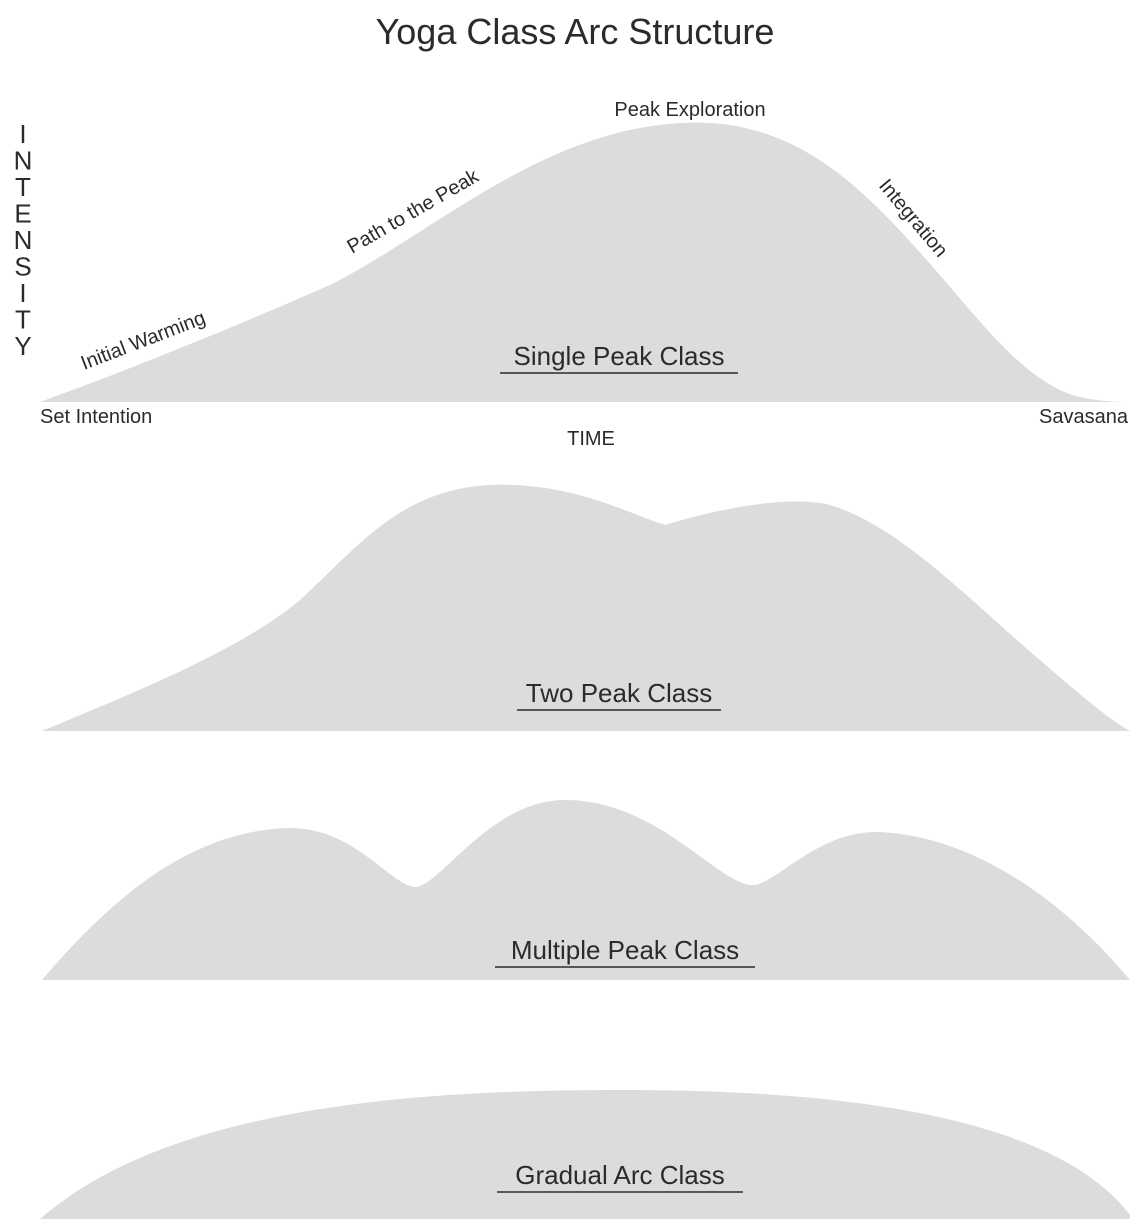 This screenshot has width=1130, height=1219. Describe the element at coordinates (22, 214) in the screenshot. I see `y-axis-letter: E` at that location.